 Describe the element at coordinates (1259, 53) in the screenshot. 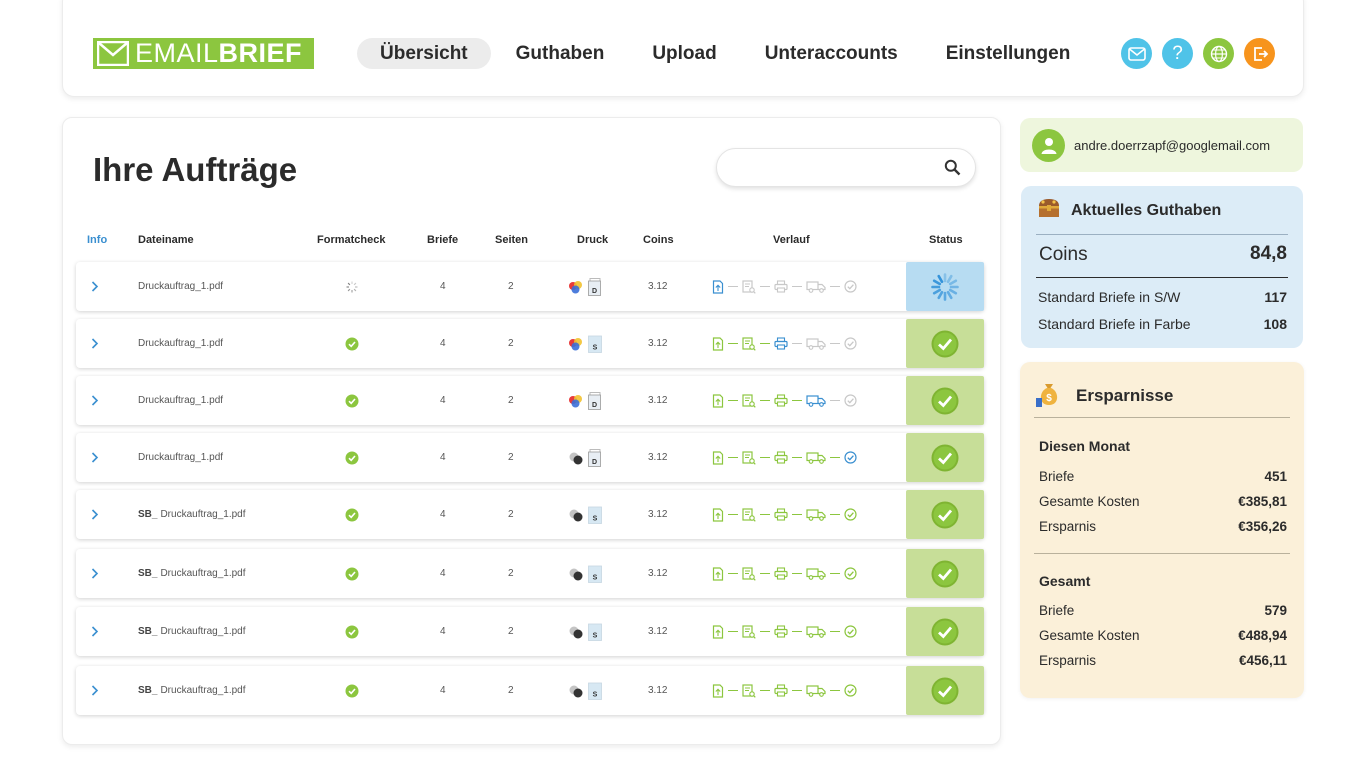

I see `logout-icon` at that location.